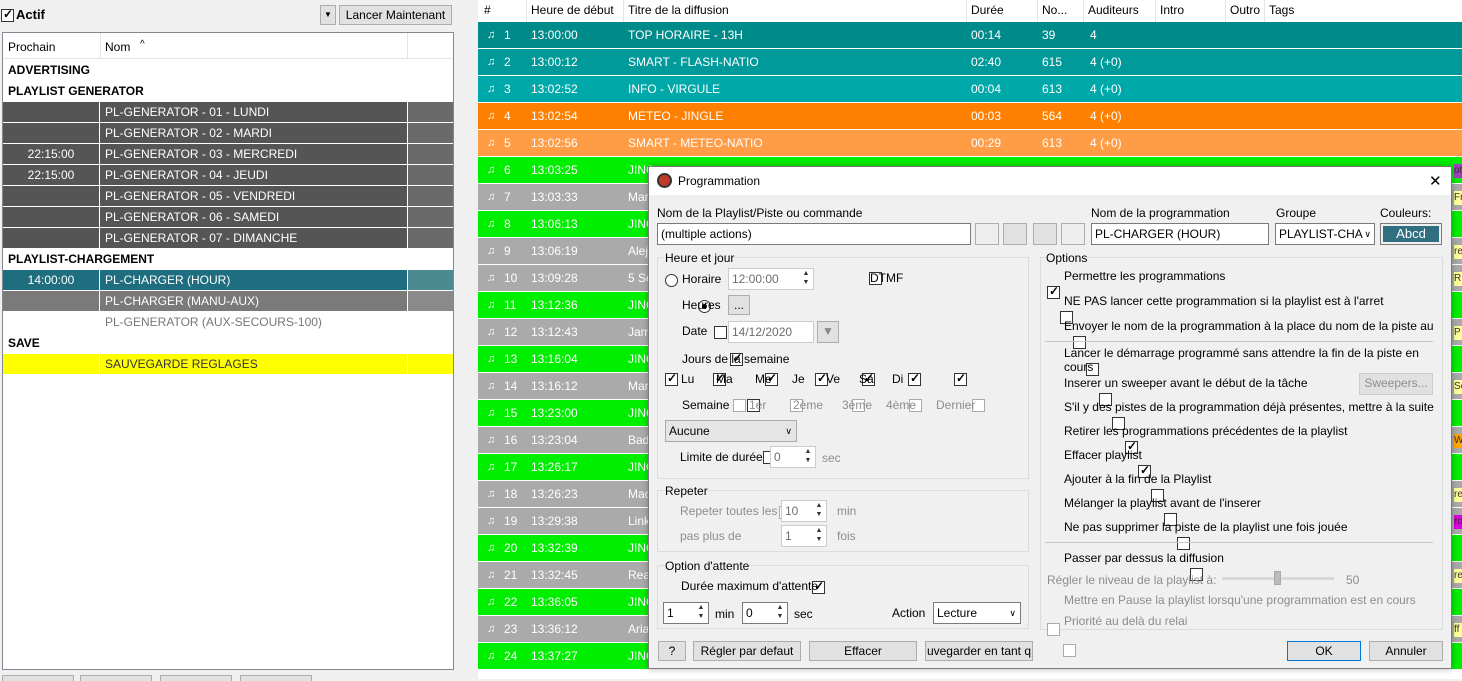 This screenshot has height=681, width=1462. Describe the element at coordinates (395, 15) in the screenshot. I see `launch-now-button: Lancer Maintenant` at that location.